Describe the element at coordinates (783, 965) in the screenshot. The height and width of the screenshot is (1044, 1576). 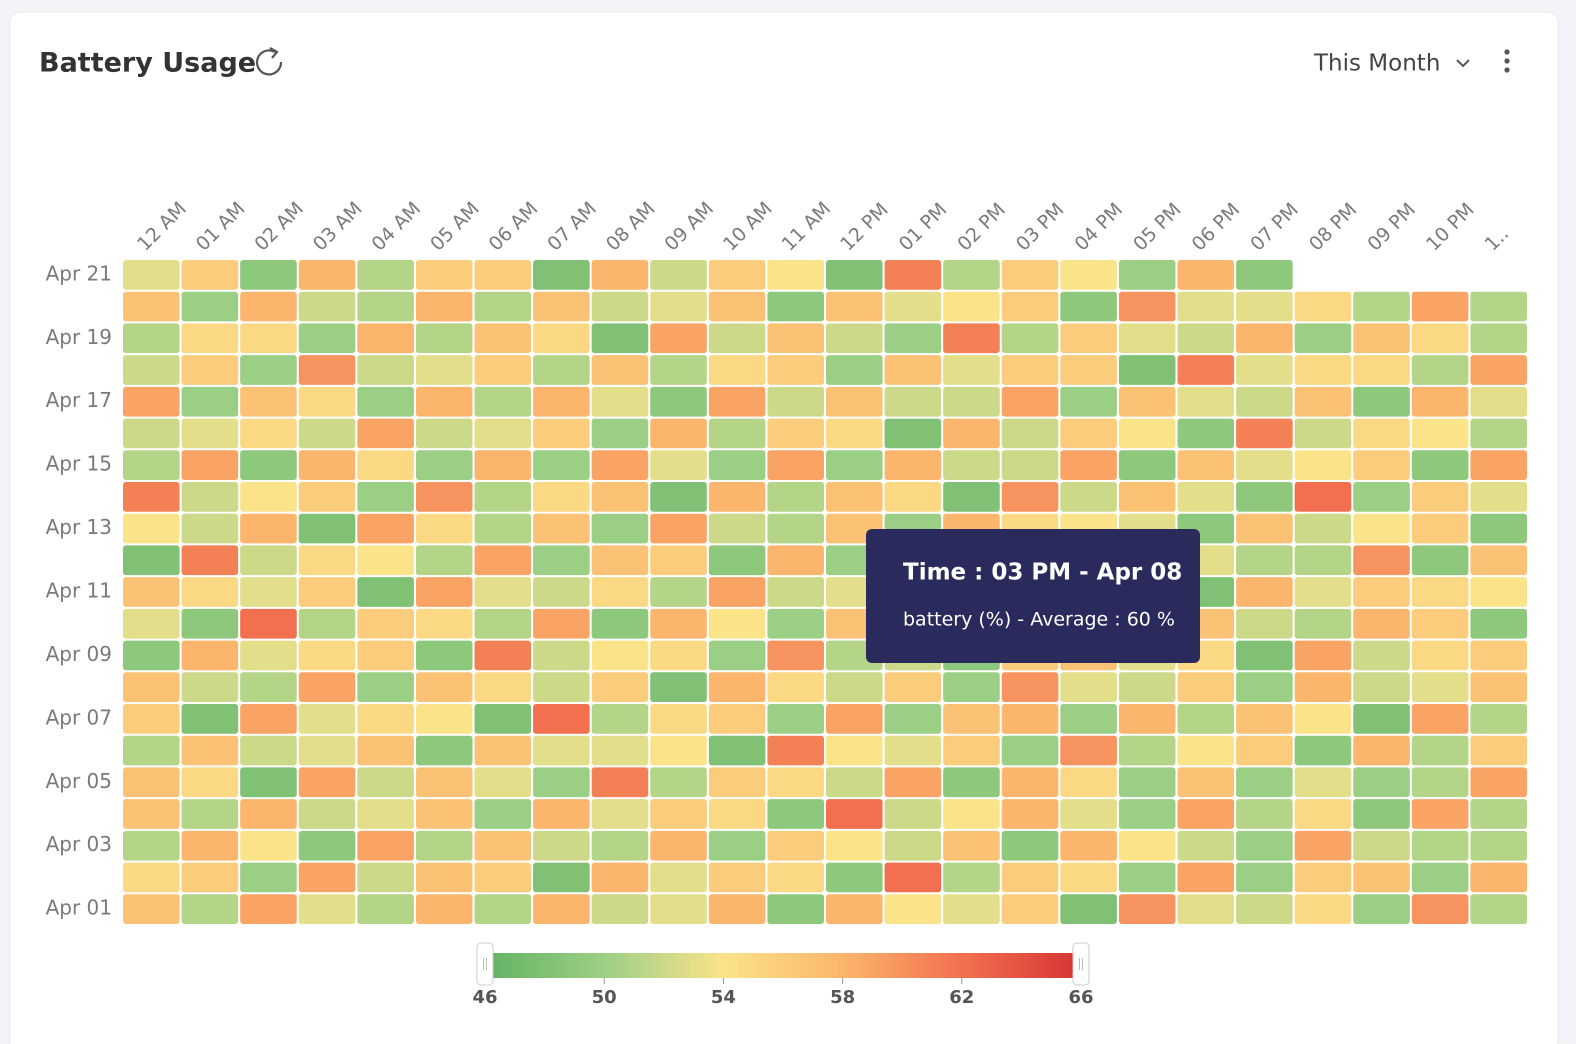
I see `color-bar` at that location.